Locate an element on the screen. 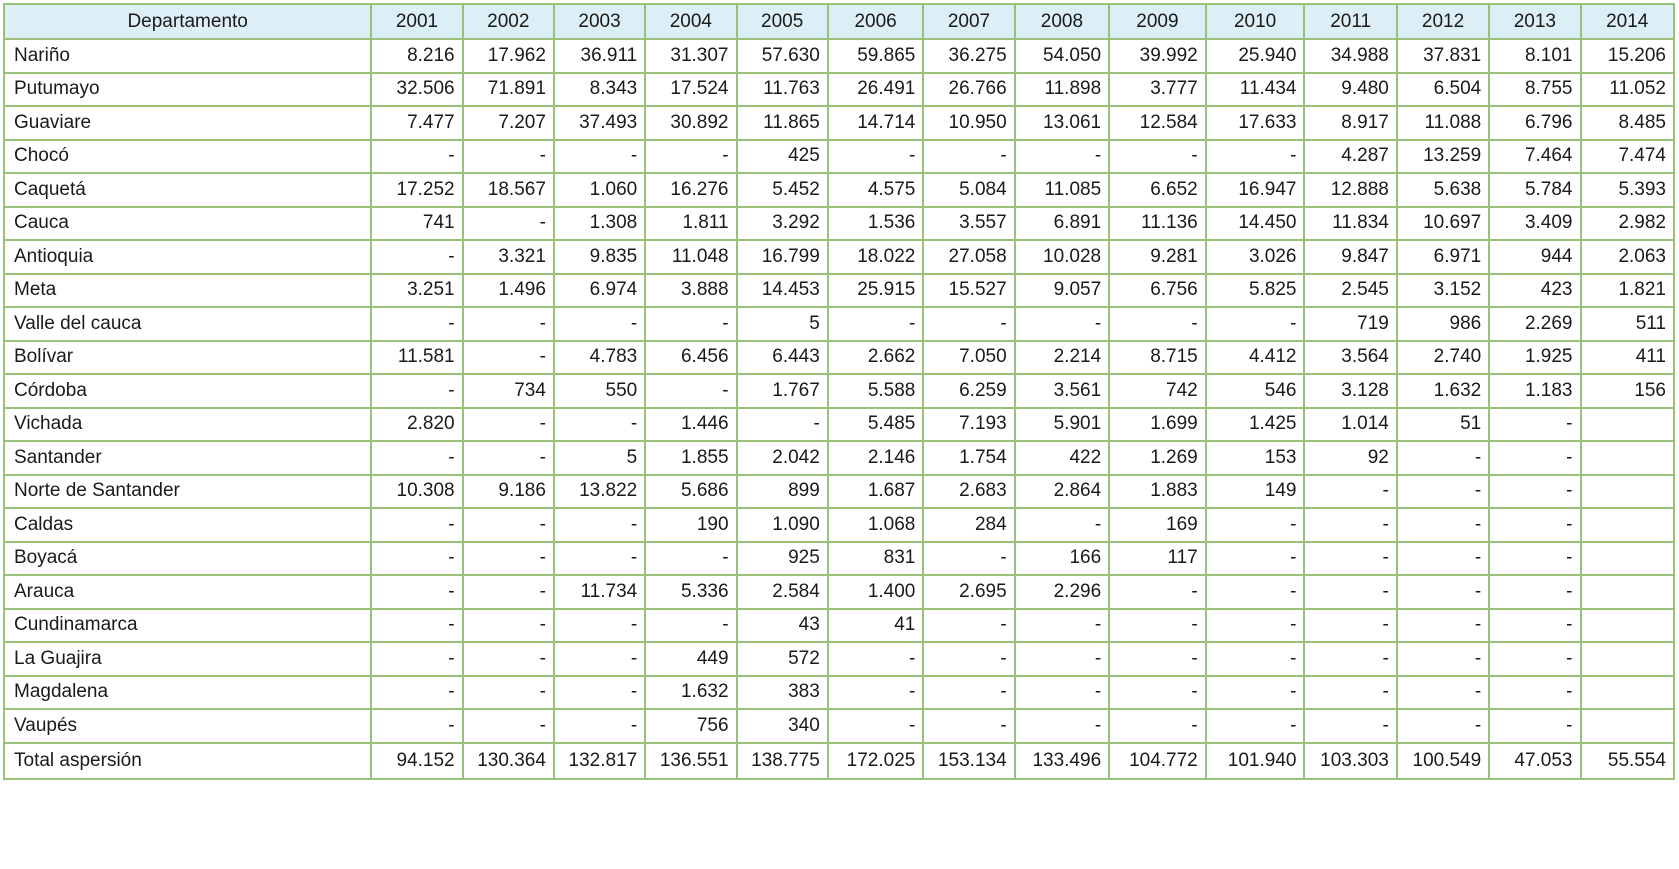 The width and height of the screenshot is (1679, 869). value-cell: 26.491 is located at coordinates (875, 89).